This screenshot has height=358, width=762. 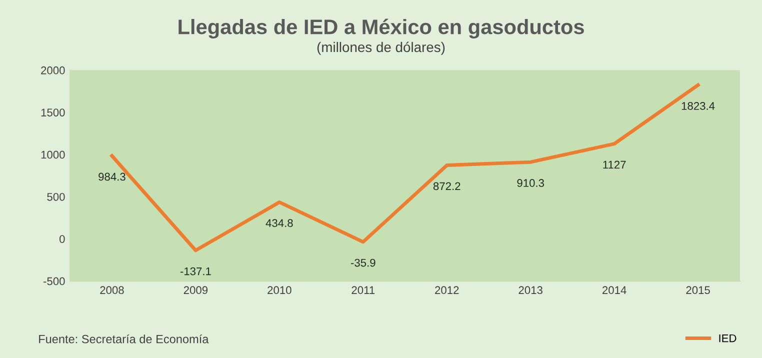 I want to click on x-tick-label: 2013, so click(x=530, y=290).